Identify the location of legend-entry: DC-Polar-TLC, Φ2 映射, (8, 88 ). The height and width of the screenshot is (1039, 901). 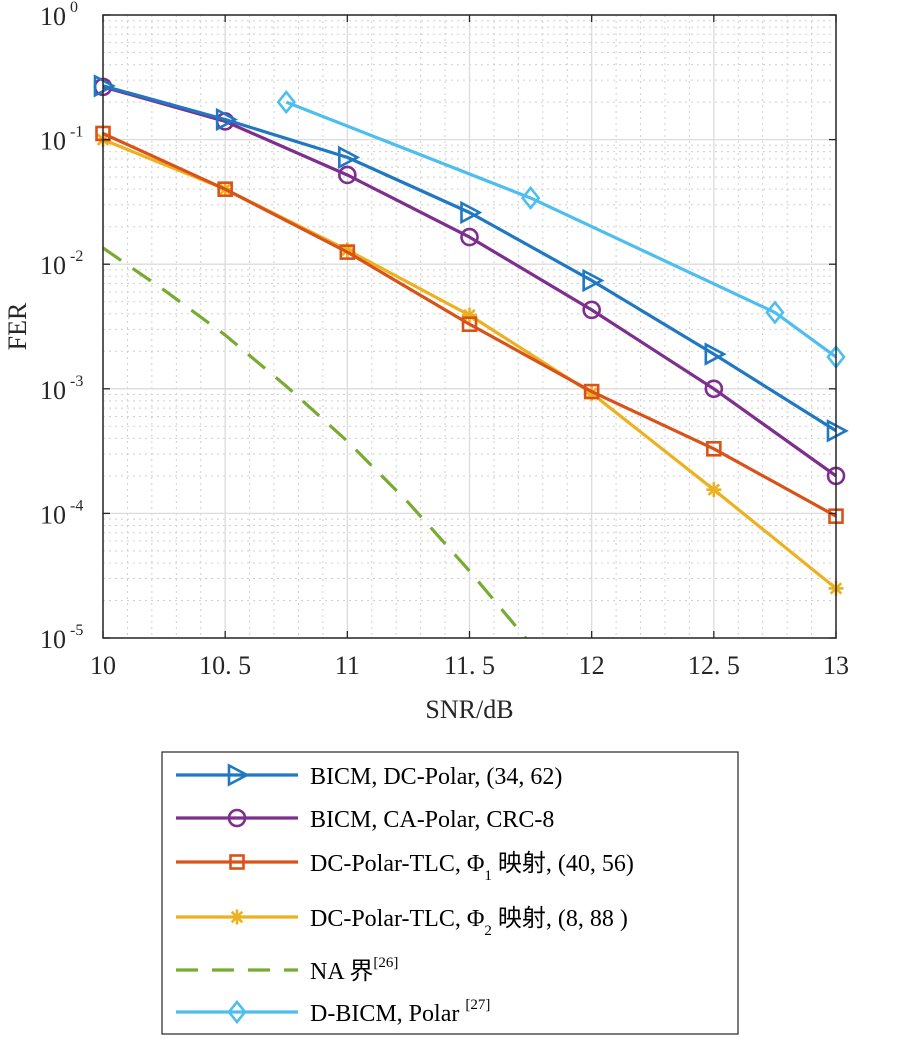
(402, 922).